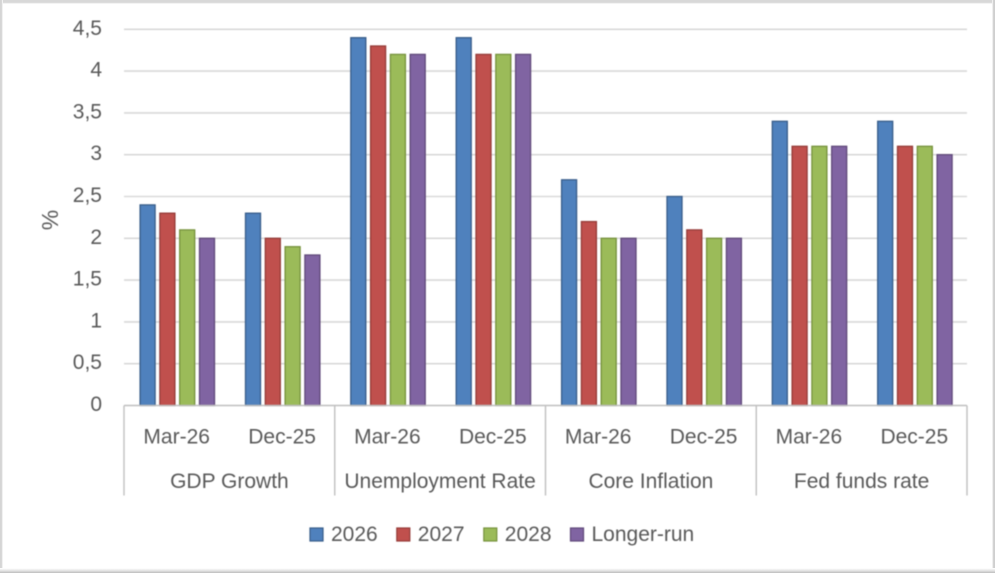 The height and width of the screenshot is (578, 995). Describe the element at coordinates (643, 534) in the screenshot. I see `svg-text: Longer-run` at that location.